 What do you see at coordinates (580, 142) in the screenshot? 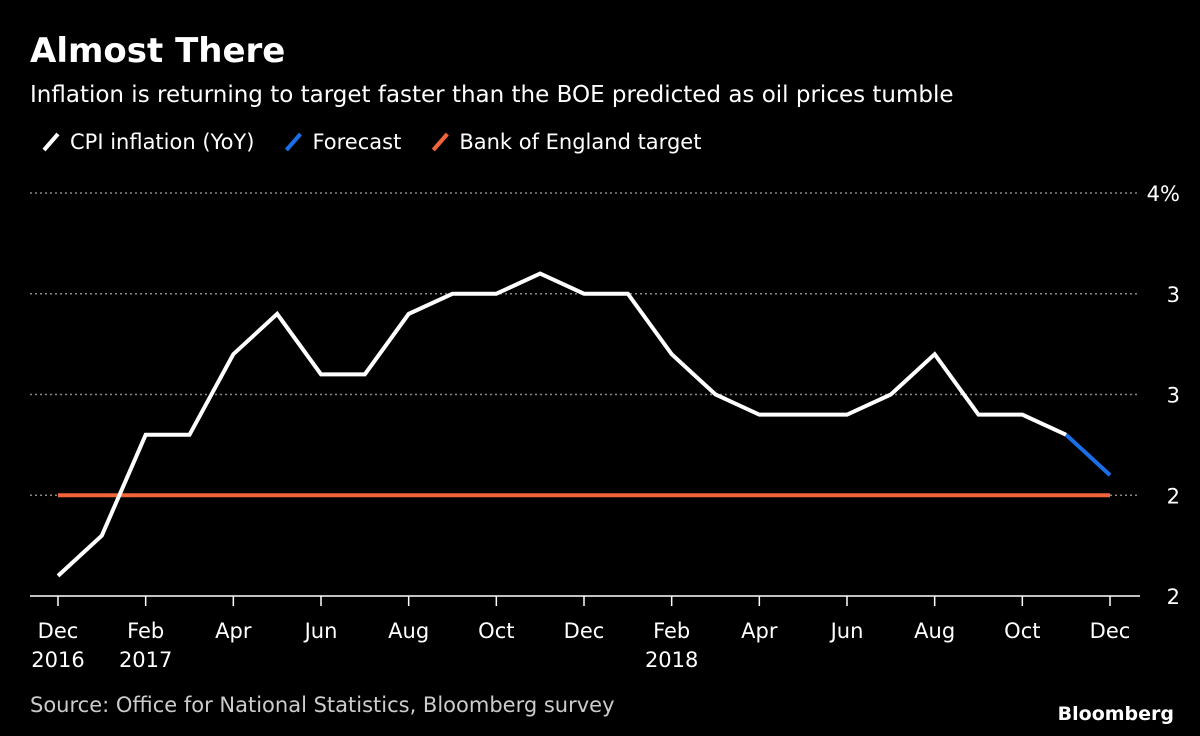
I see `legend-label: Bank of England target` at bounding box center [580, 142].